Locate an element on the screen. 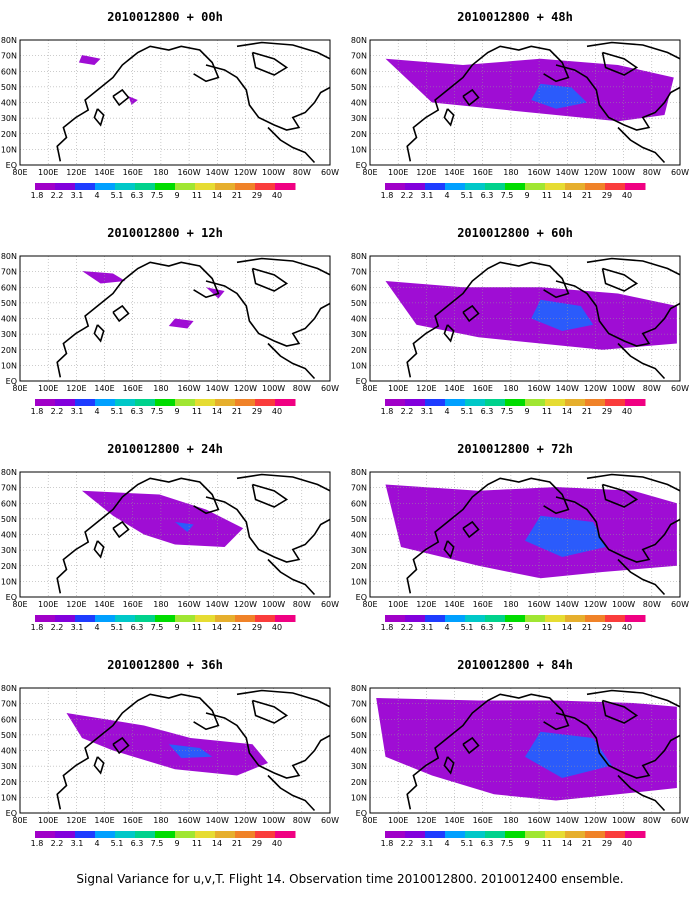  latitude-label: 70N is located at coordinates (359, 488).